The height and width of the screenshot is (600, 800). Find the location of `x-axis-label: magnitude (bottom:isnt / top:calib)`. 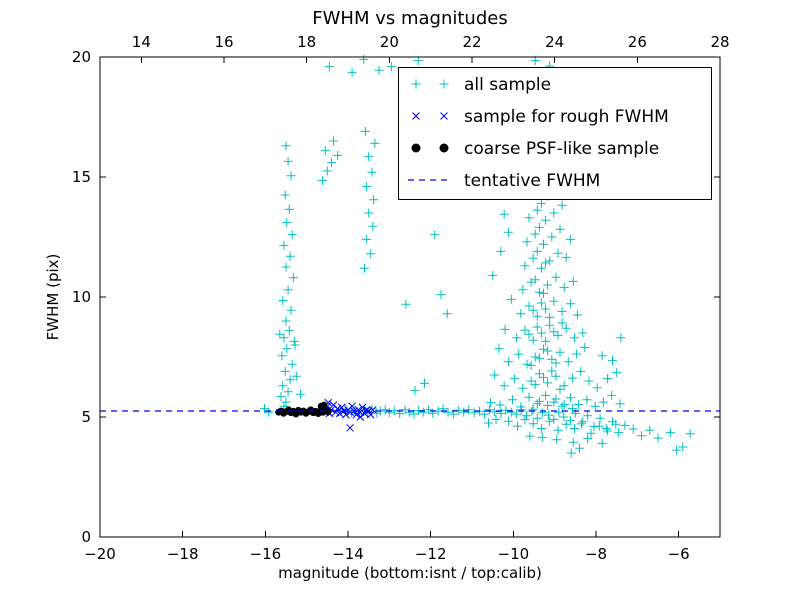

x-axis-label: magnitude (bottom:isnt / top:calib) is located at coordinates (410, 573).